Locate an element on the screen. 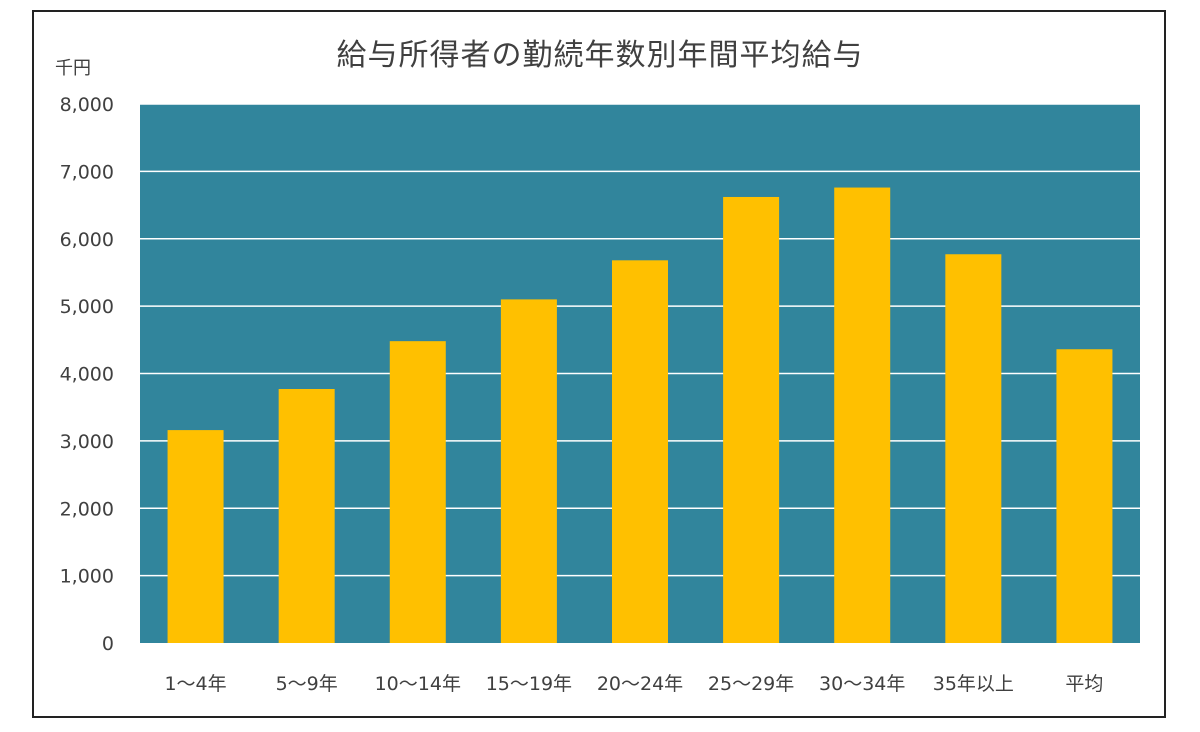 This screenshot has width=1200, height=732. y-tick-label: 5,000 is located at coordinates (87, 307).